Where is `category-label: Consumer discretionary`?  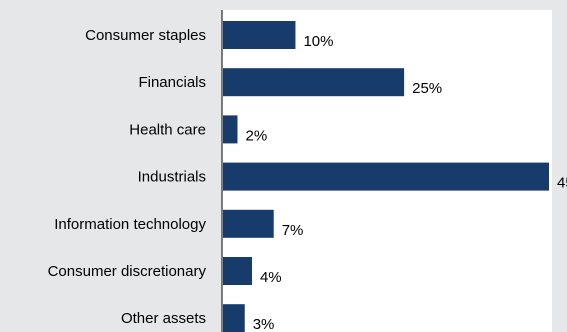 category-label: Consumer discretionary is located at coordinates (127, 271).